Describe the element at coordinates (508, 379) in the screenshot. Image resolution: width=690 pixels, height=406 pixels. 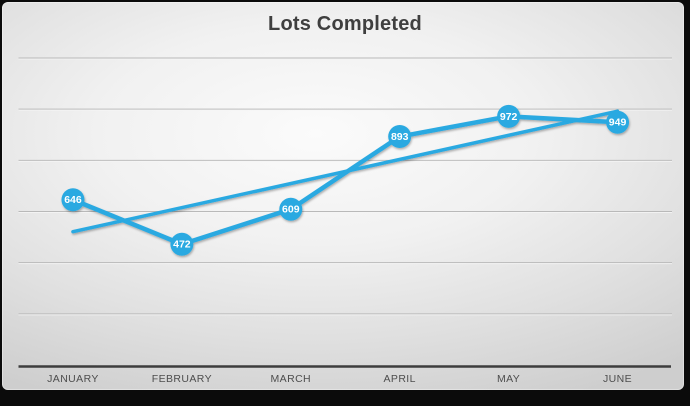
I see `x-axis-label: MAY` at that location.